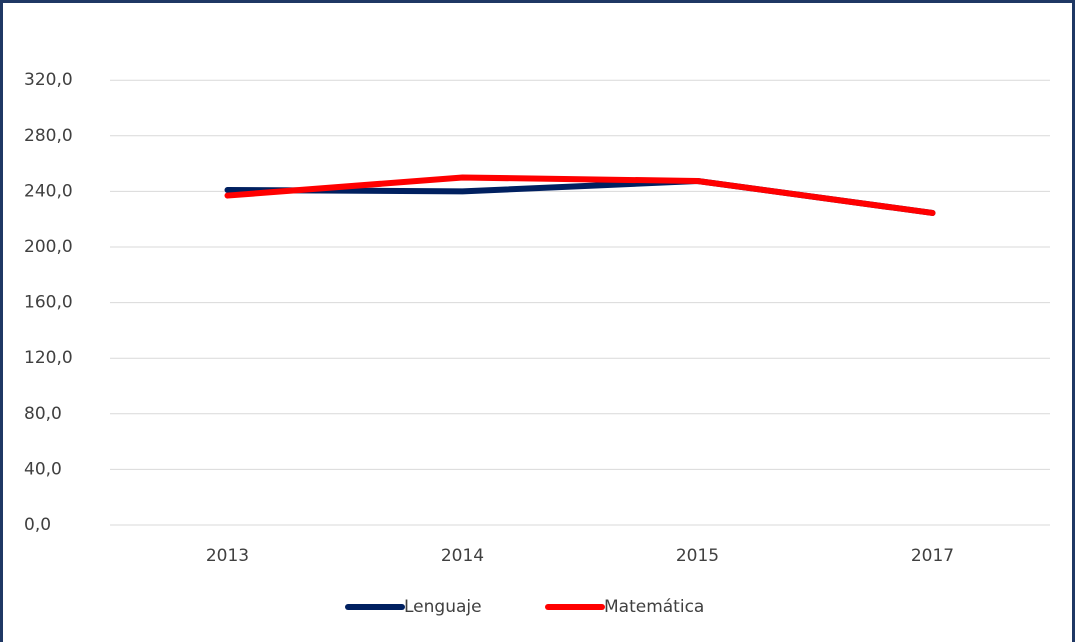 This screenshot has height=642, width=1075. I want to click on x-tick-label: 2015, so click(697, 556).